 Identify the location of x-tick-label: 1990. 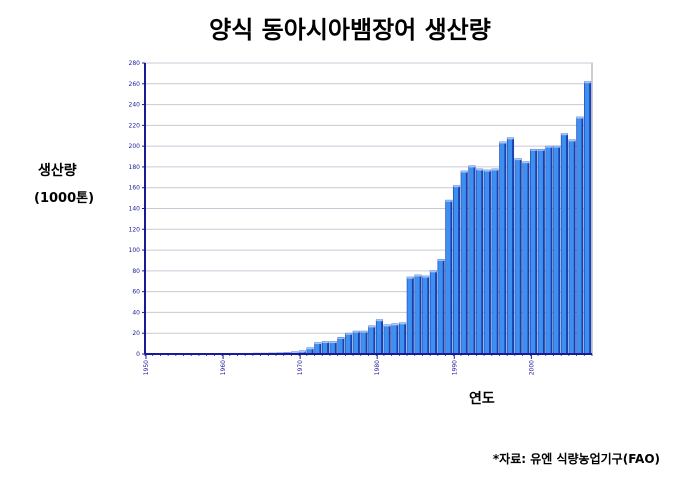
(454, 367).